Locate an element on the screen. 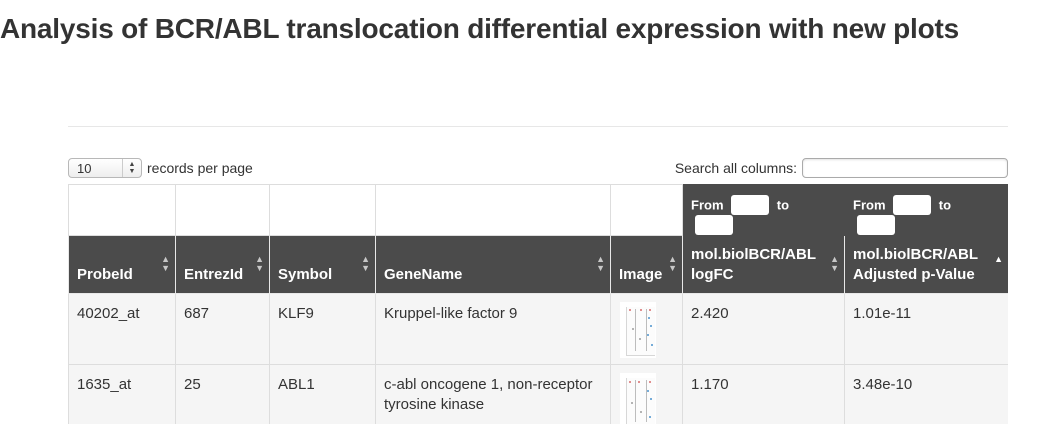  logfc-from-label: From is located at coordinates (707, 205).